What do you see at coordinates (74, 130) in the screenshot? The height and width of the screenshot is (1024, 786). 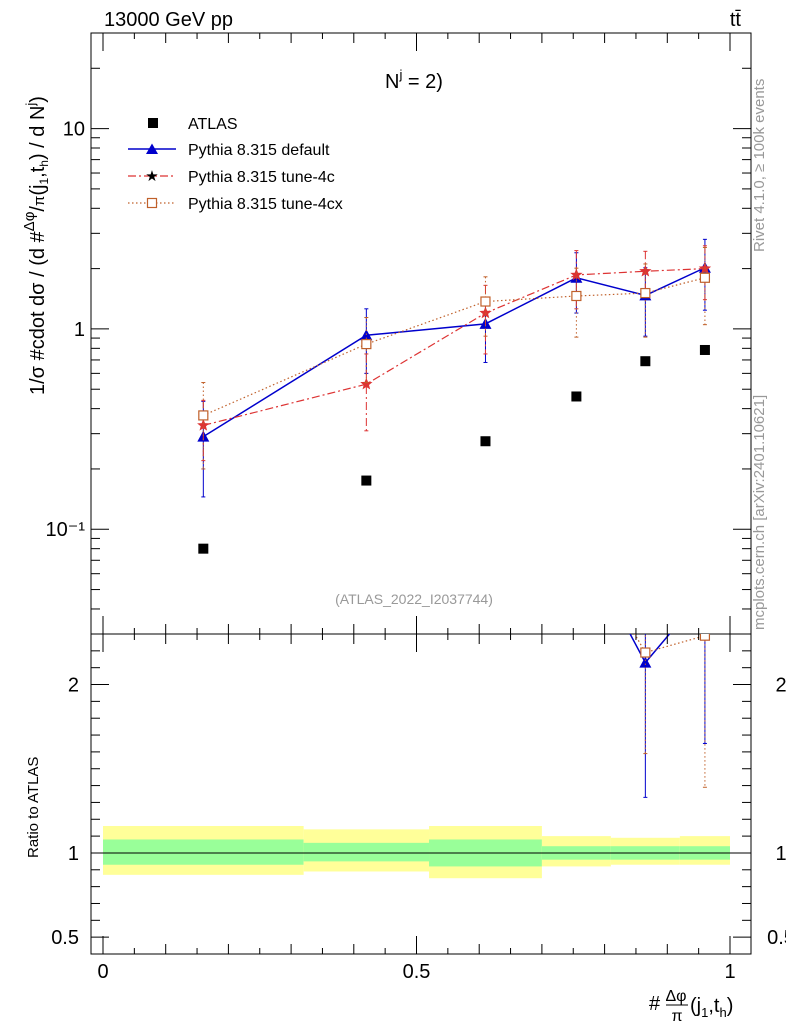 I see `y-tick-label-main: 10` at bounding box center [74, 130].